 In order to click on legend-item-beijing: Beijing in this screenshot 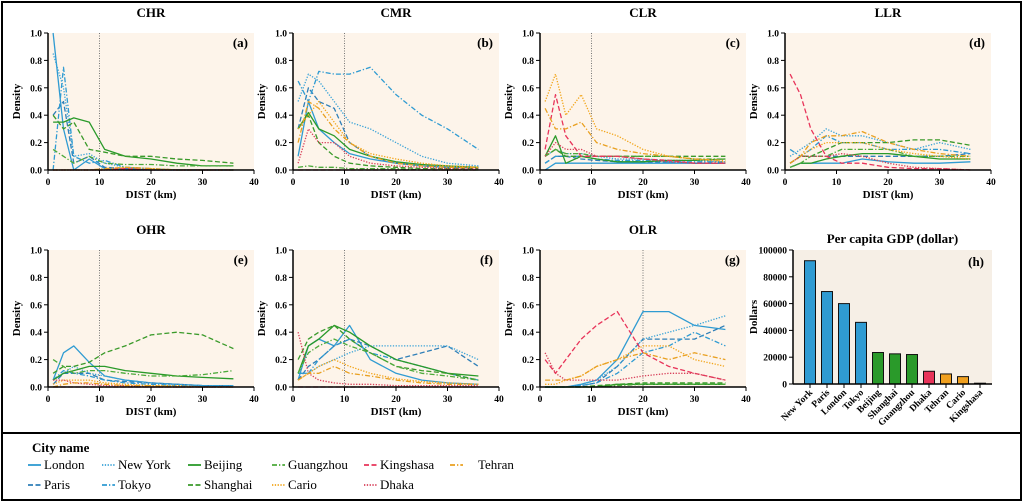, I will do `click(215, 464)`.